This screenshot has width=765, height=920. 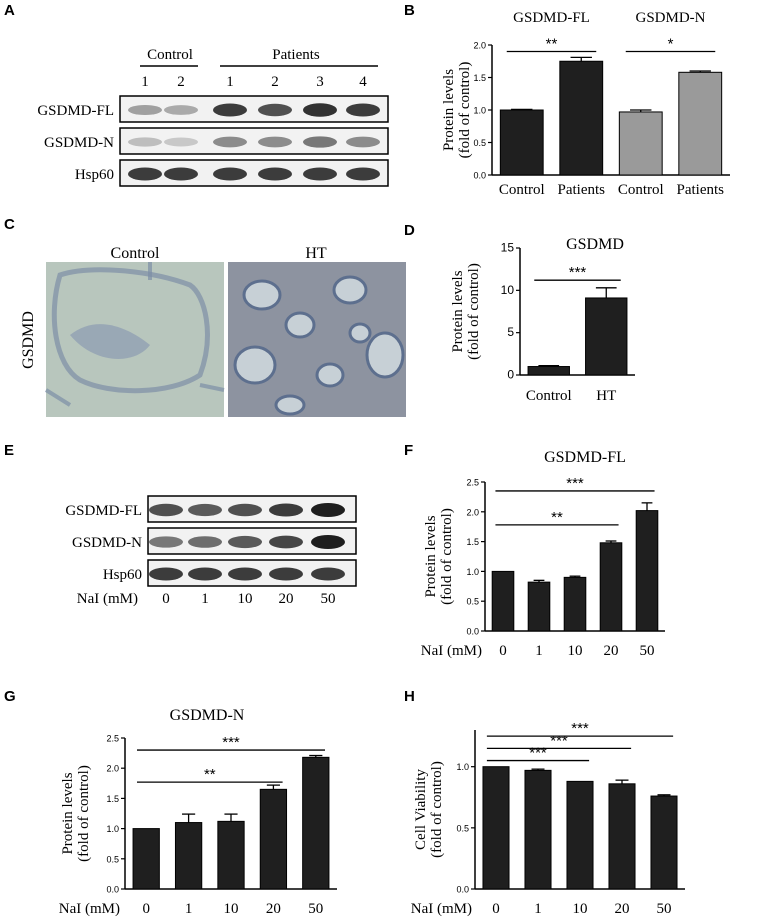 What do you see at coordinates (134, 339) in the screenshot?
I see `ihc-image-control` at bounding box center [134, 339].